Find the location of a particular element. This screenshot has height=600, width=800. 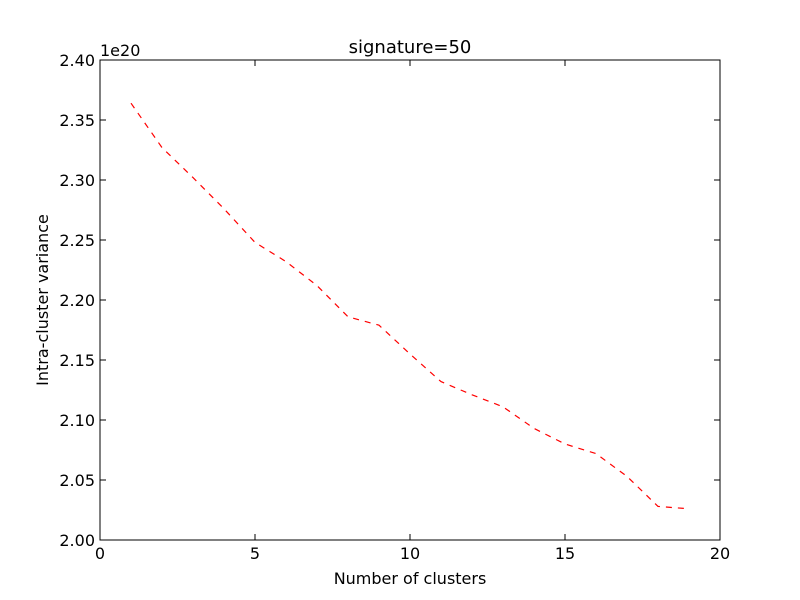

x-tick-label: 15 is located at coordinates (565, 553).